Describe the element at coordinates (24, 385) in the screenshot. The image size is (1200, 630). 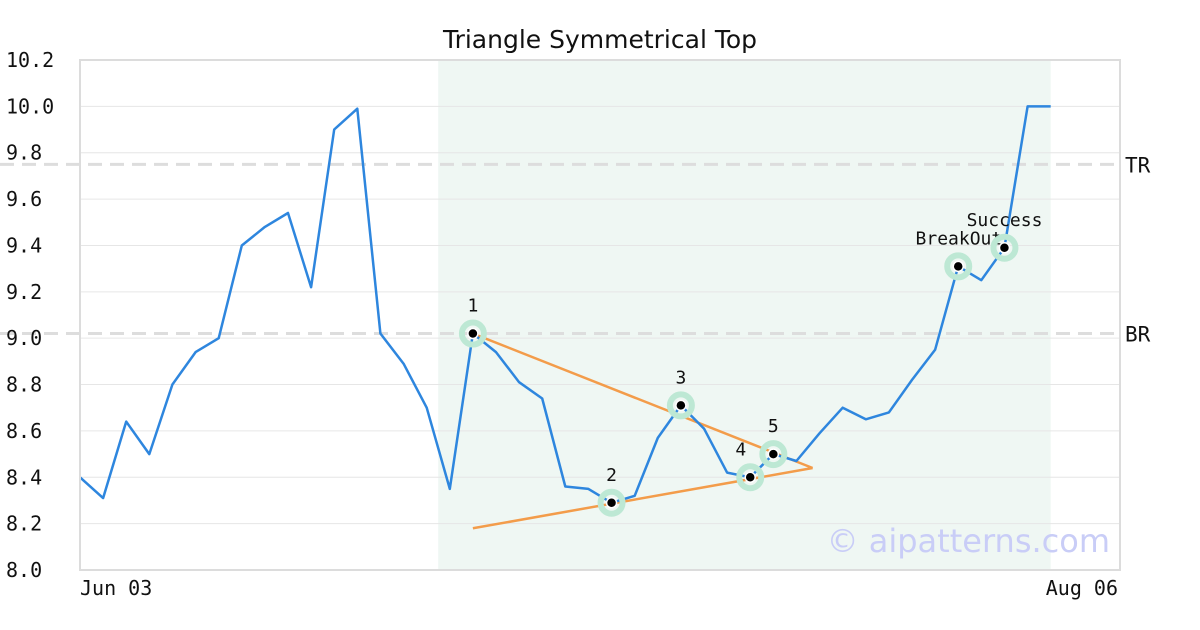
I see `y-tick-label: 8.8` at that location.